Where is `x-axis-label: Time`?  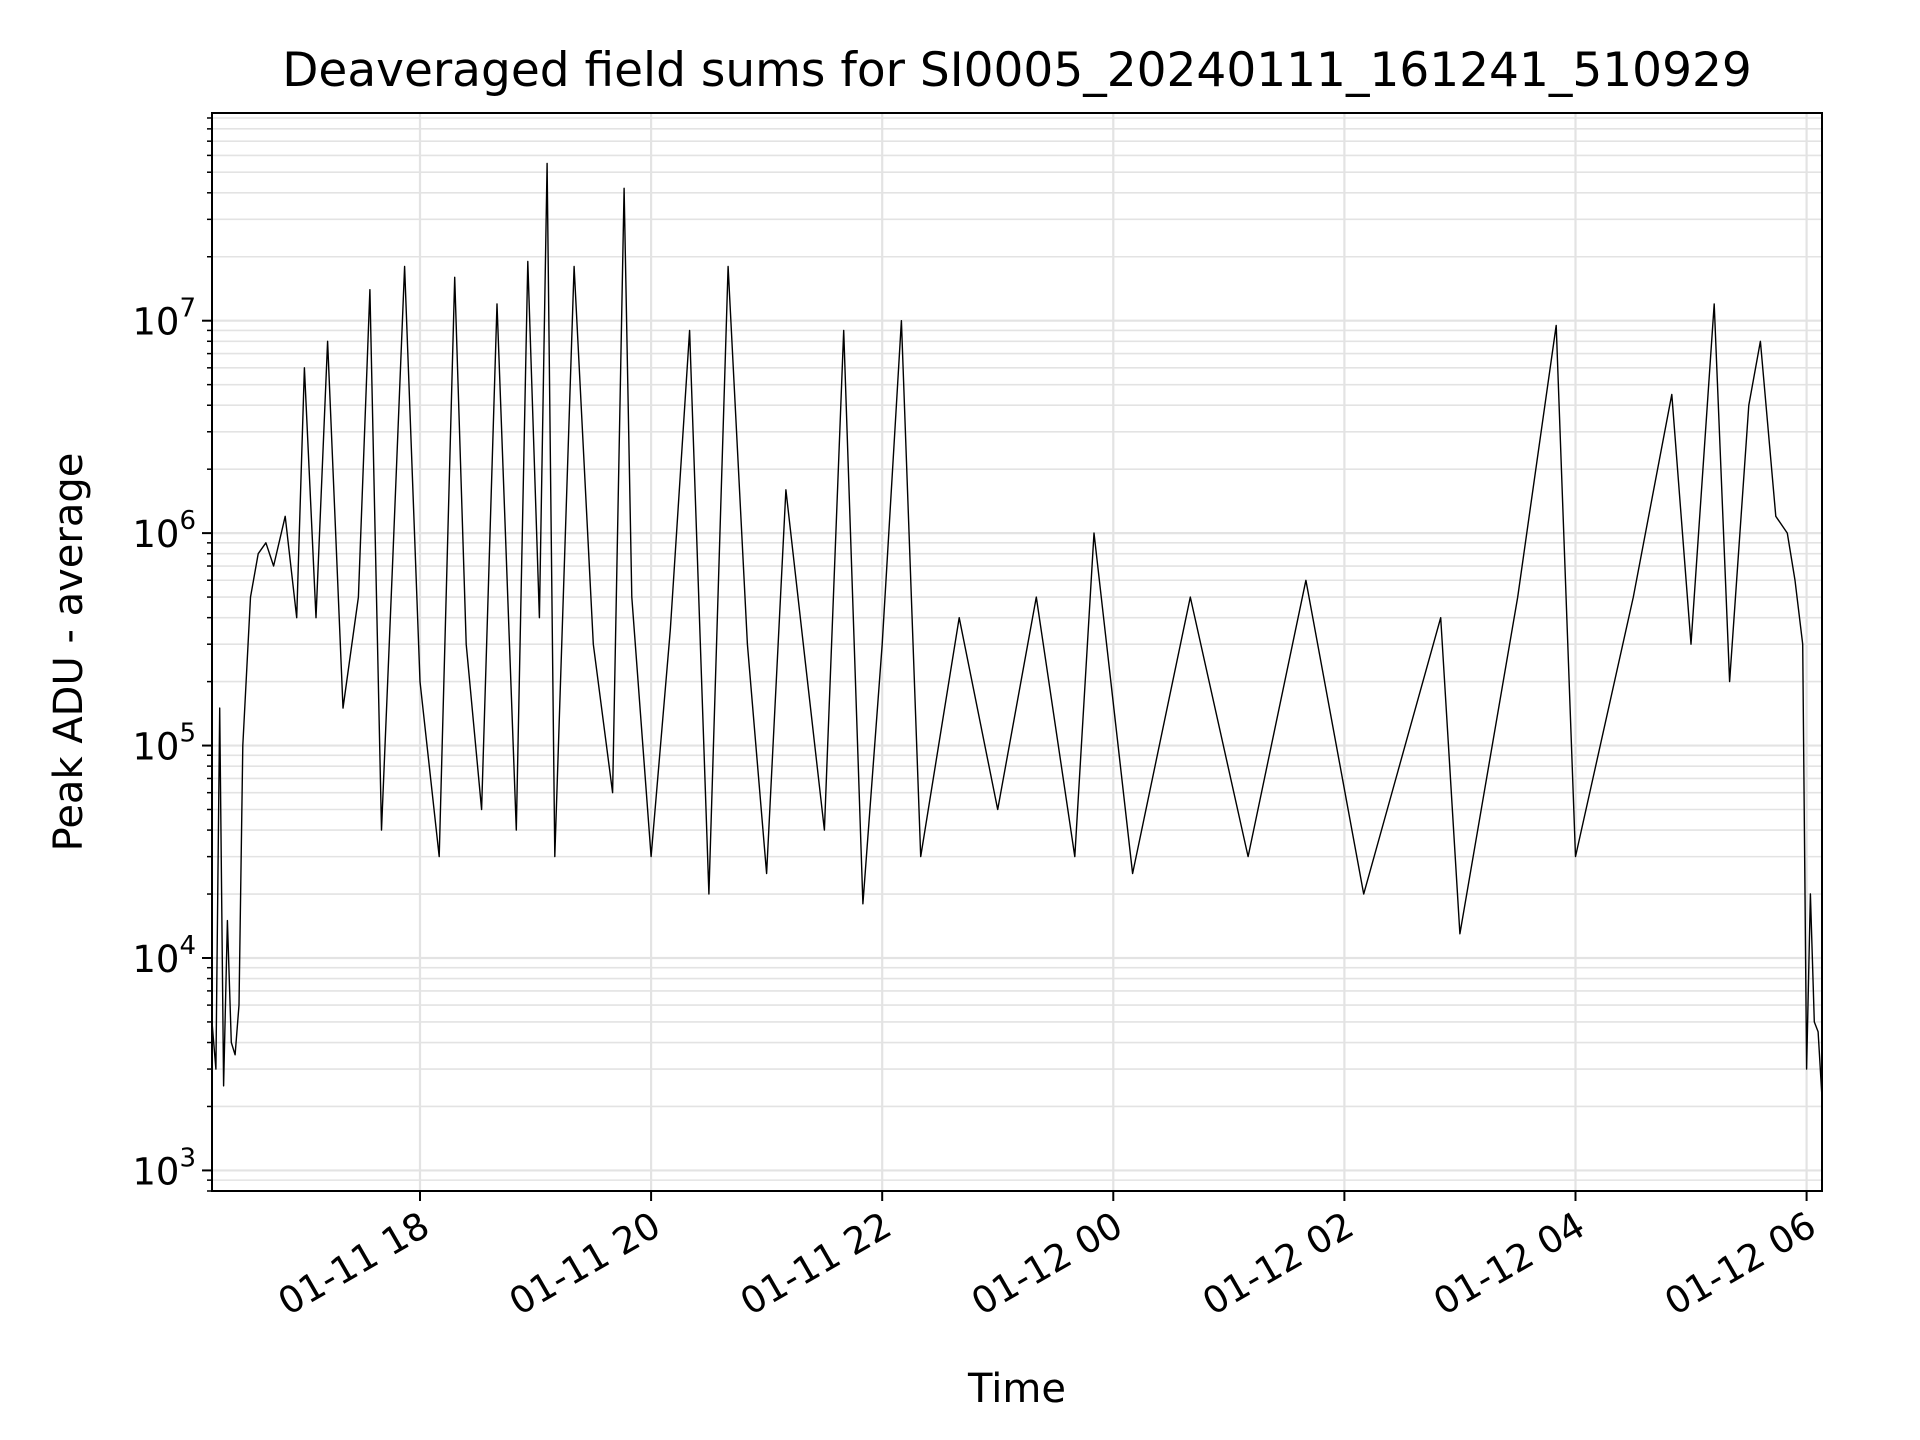
x-axis-label: Time is located at coordinates (1016, 1389).